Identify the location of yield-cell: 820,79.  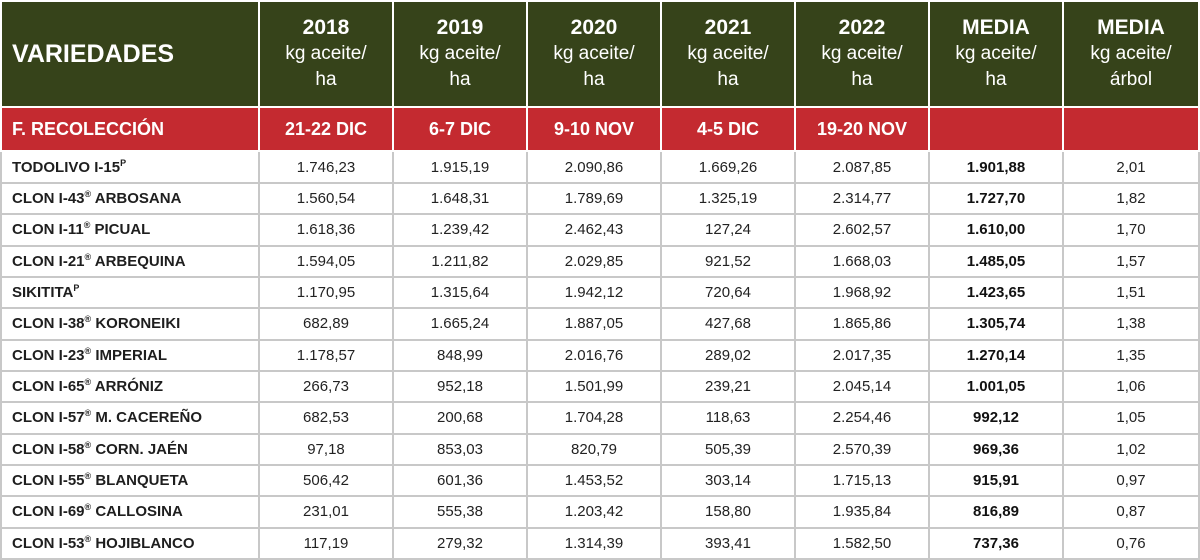
(594, 449).